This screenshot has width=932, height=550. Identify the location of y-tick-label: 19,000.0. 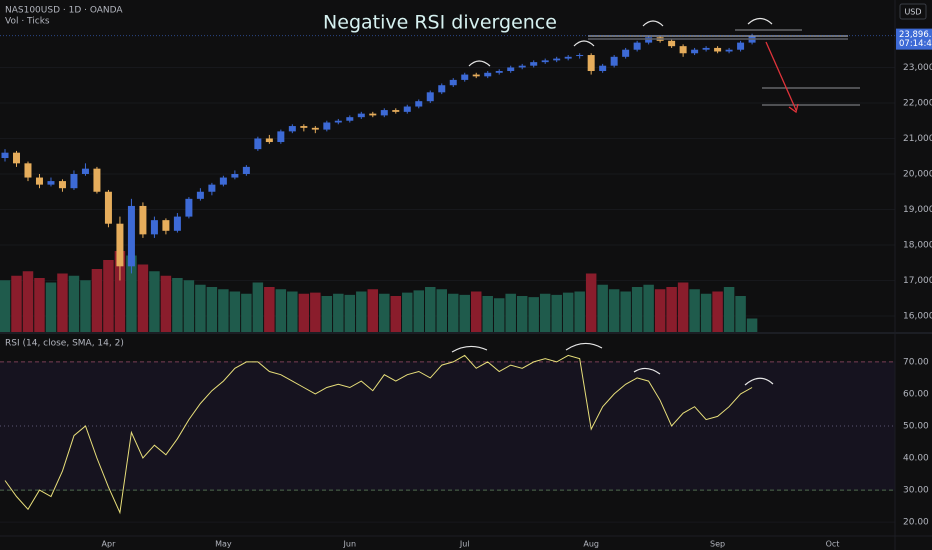
(917, 210).